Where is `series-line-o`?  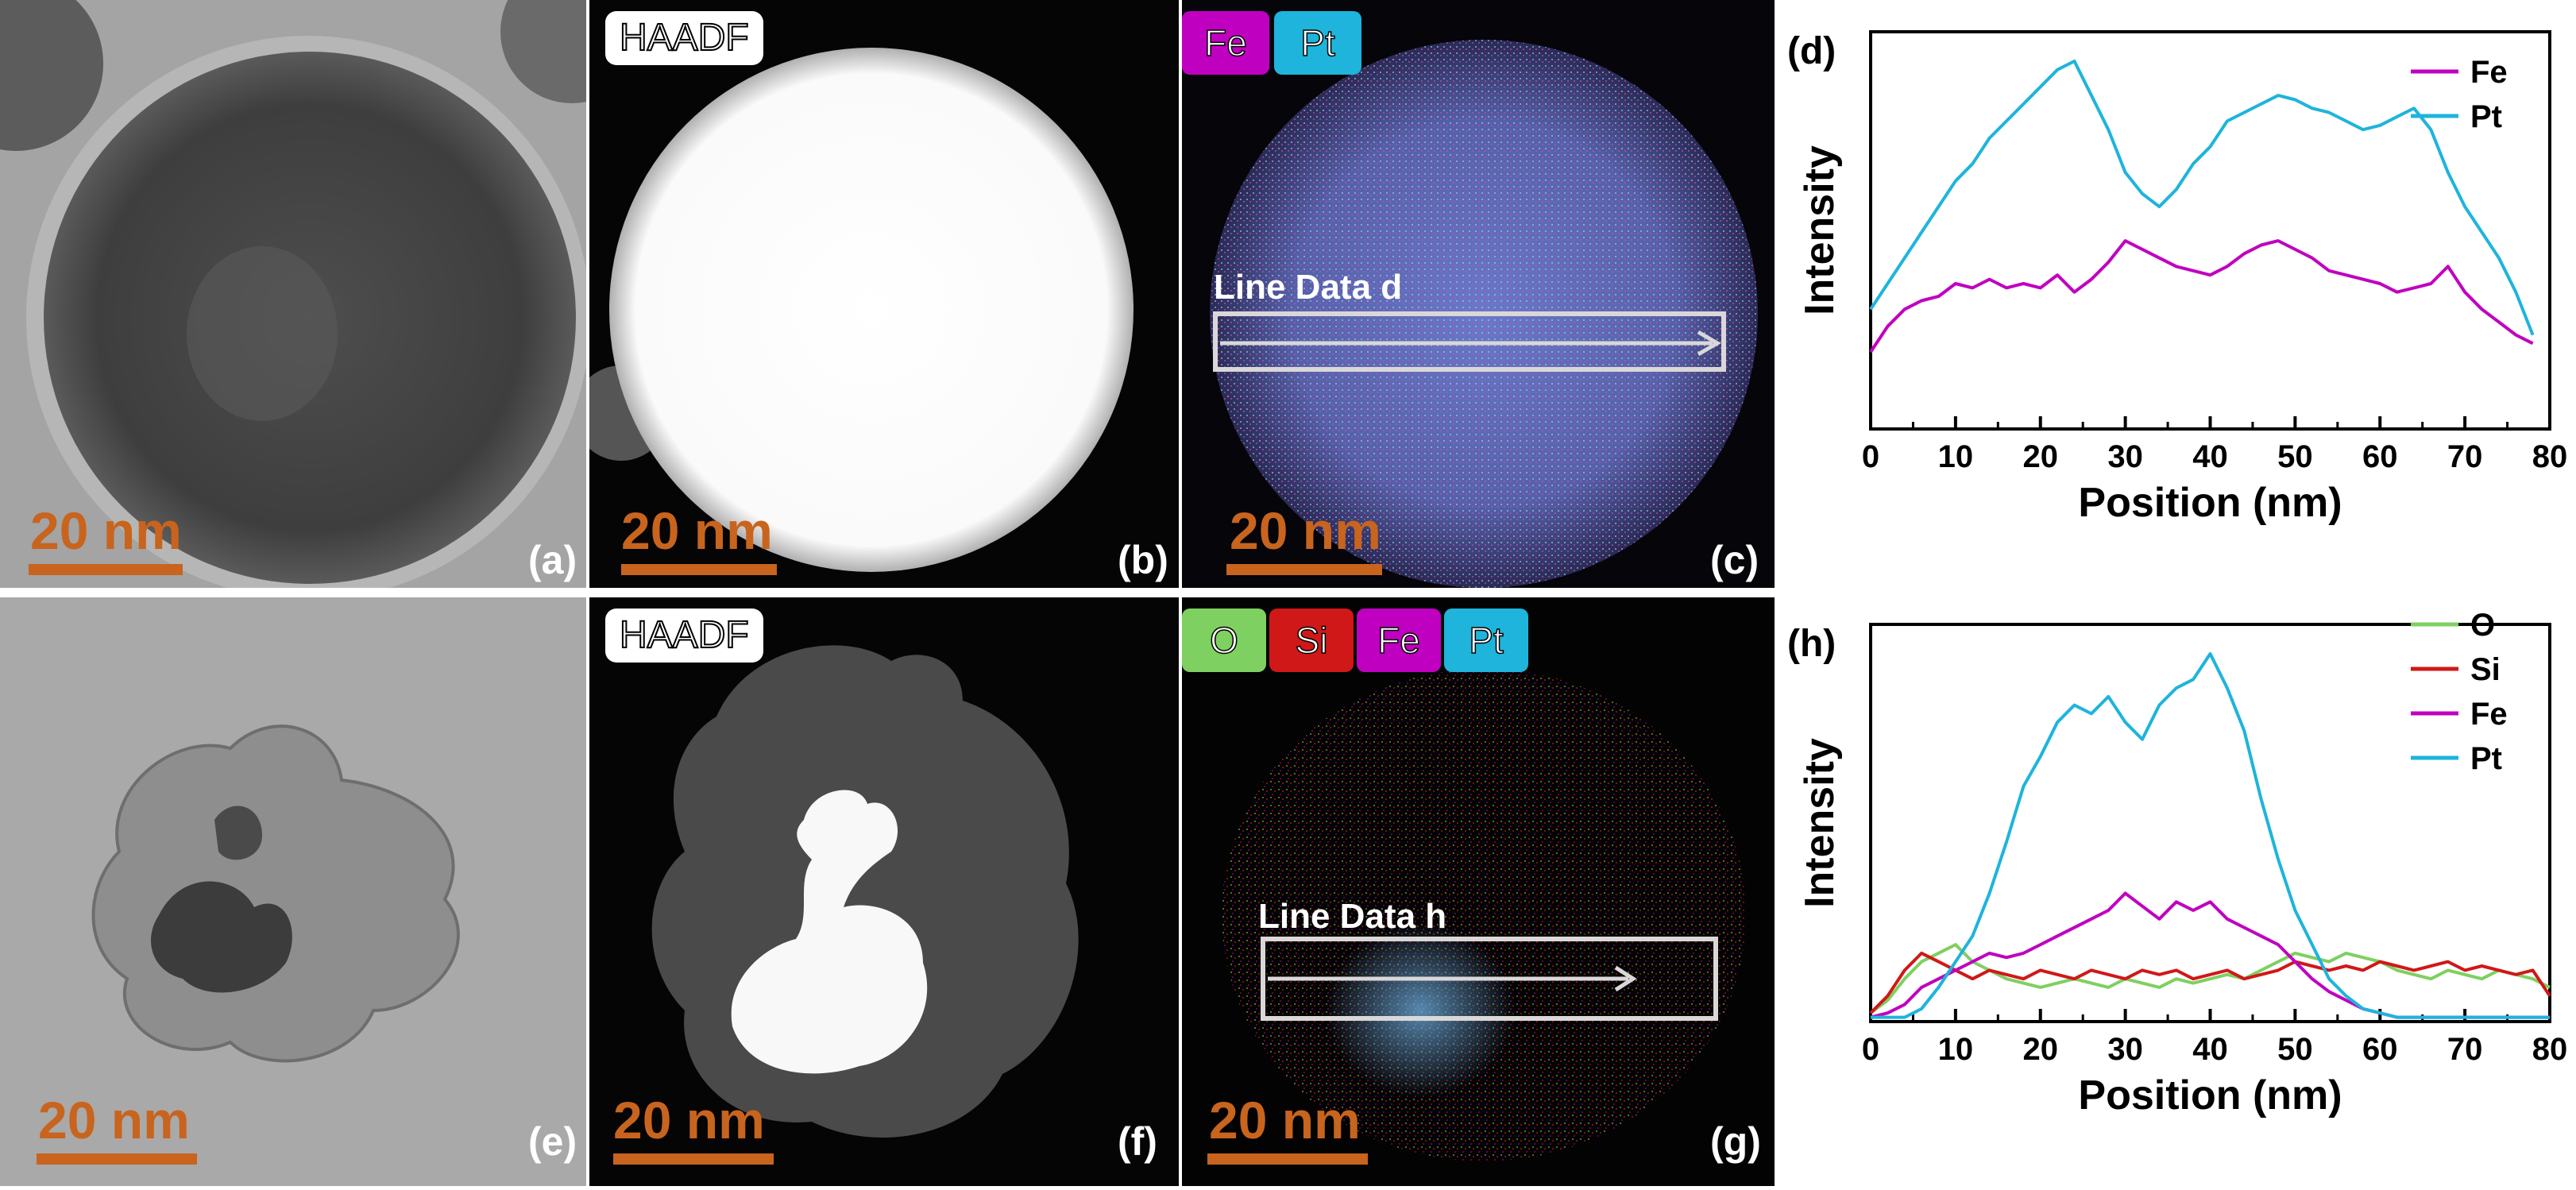 series-line-o is located at coordinates (2210, 978).